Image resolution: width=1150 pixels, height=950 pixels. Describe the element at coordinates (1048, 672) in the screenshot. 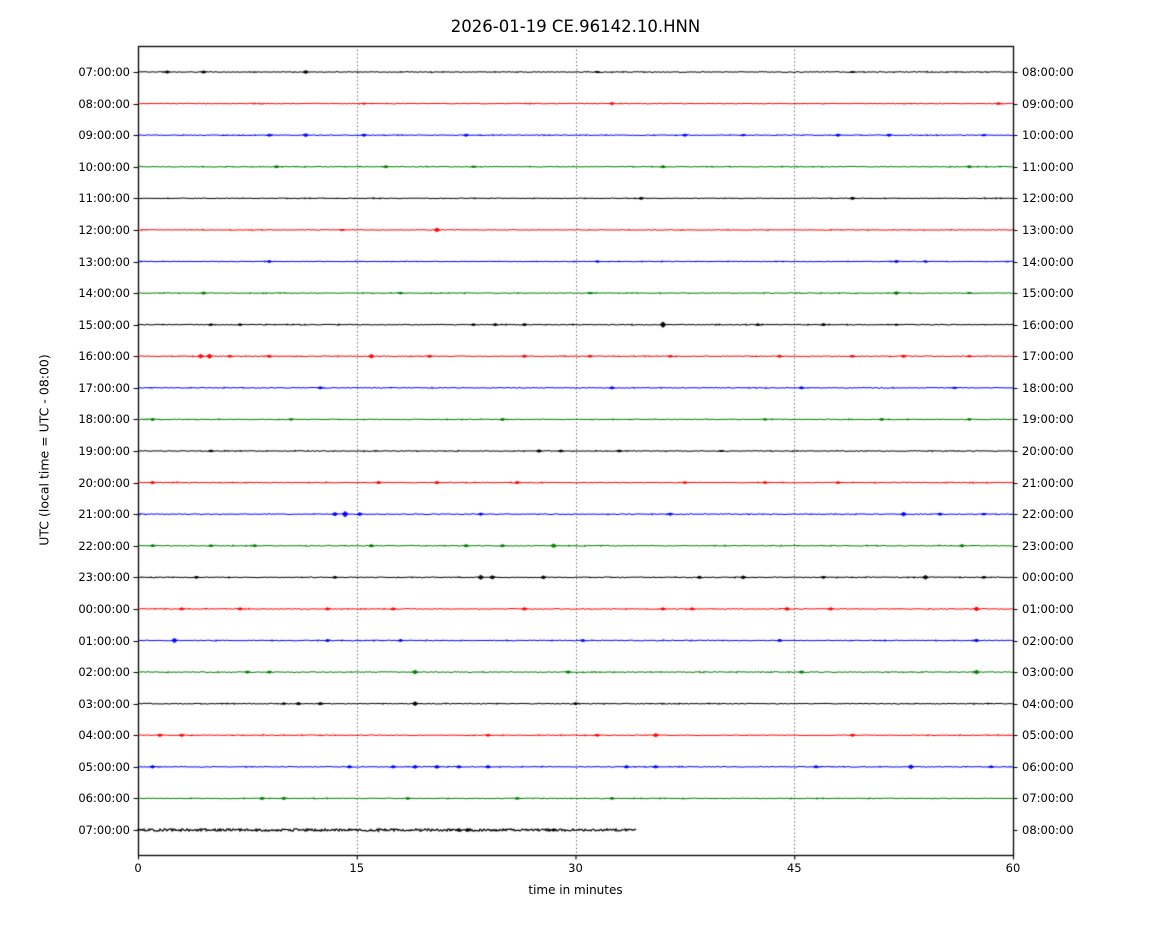

I see `ytick-label-right: 03:00:00` at that location.